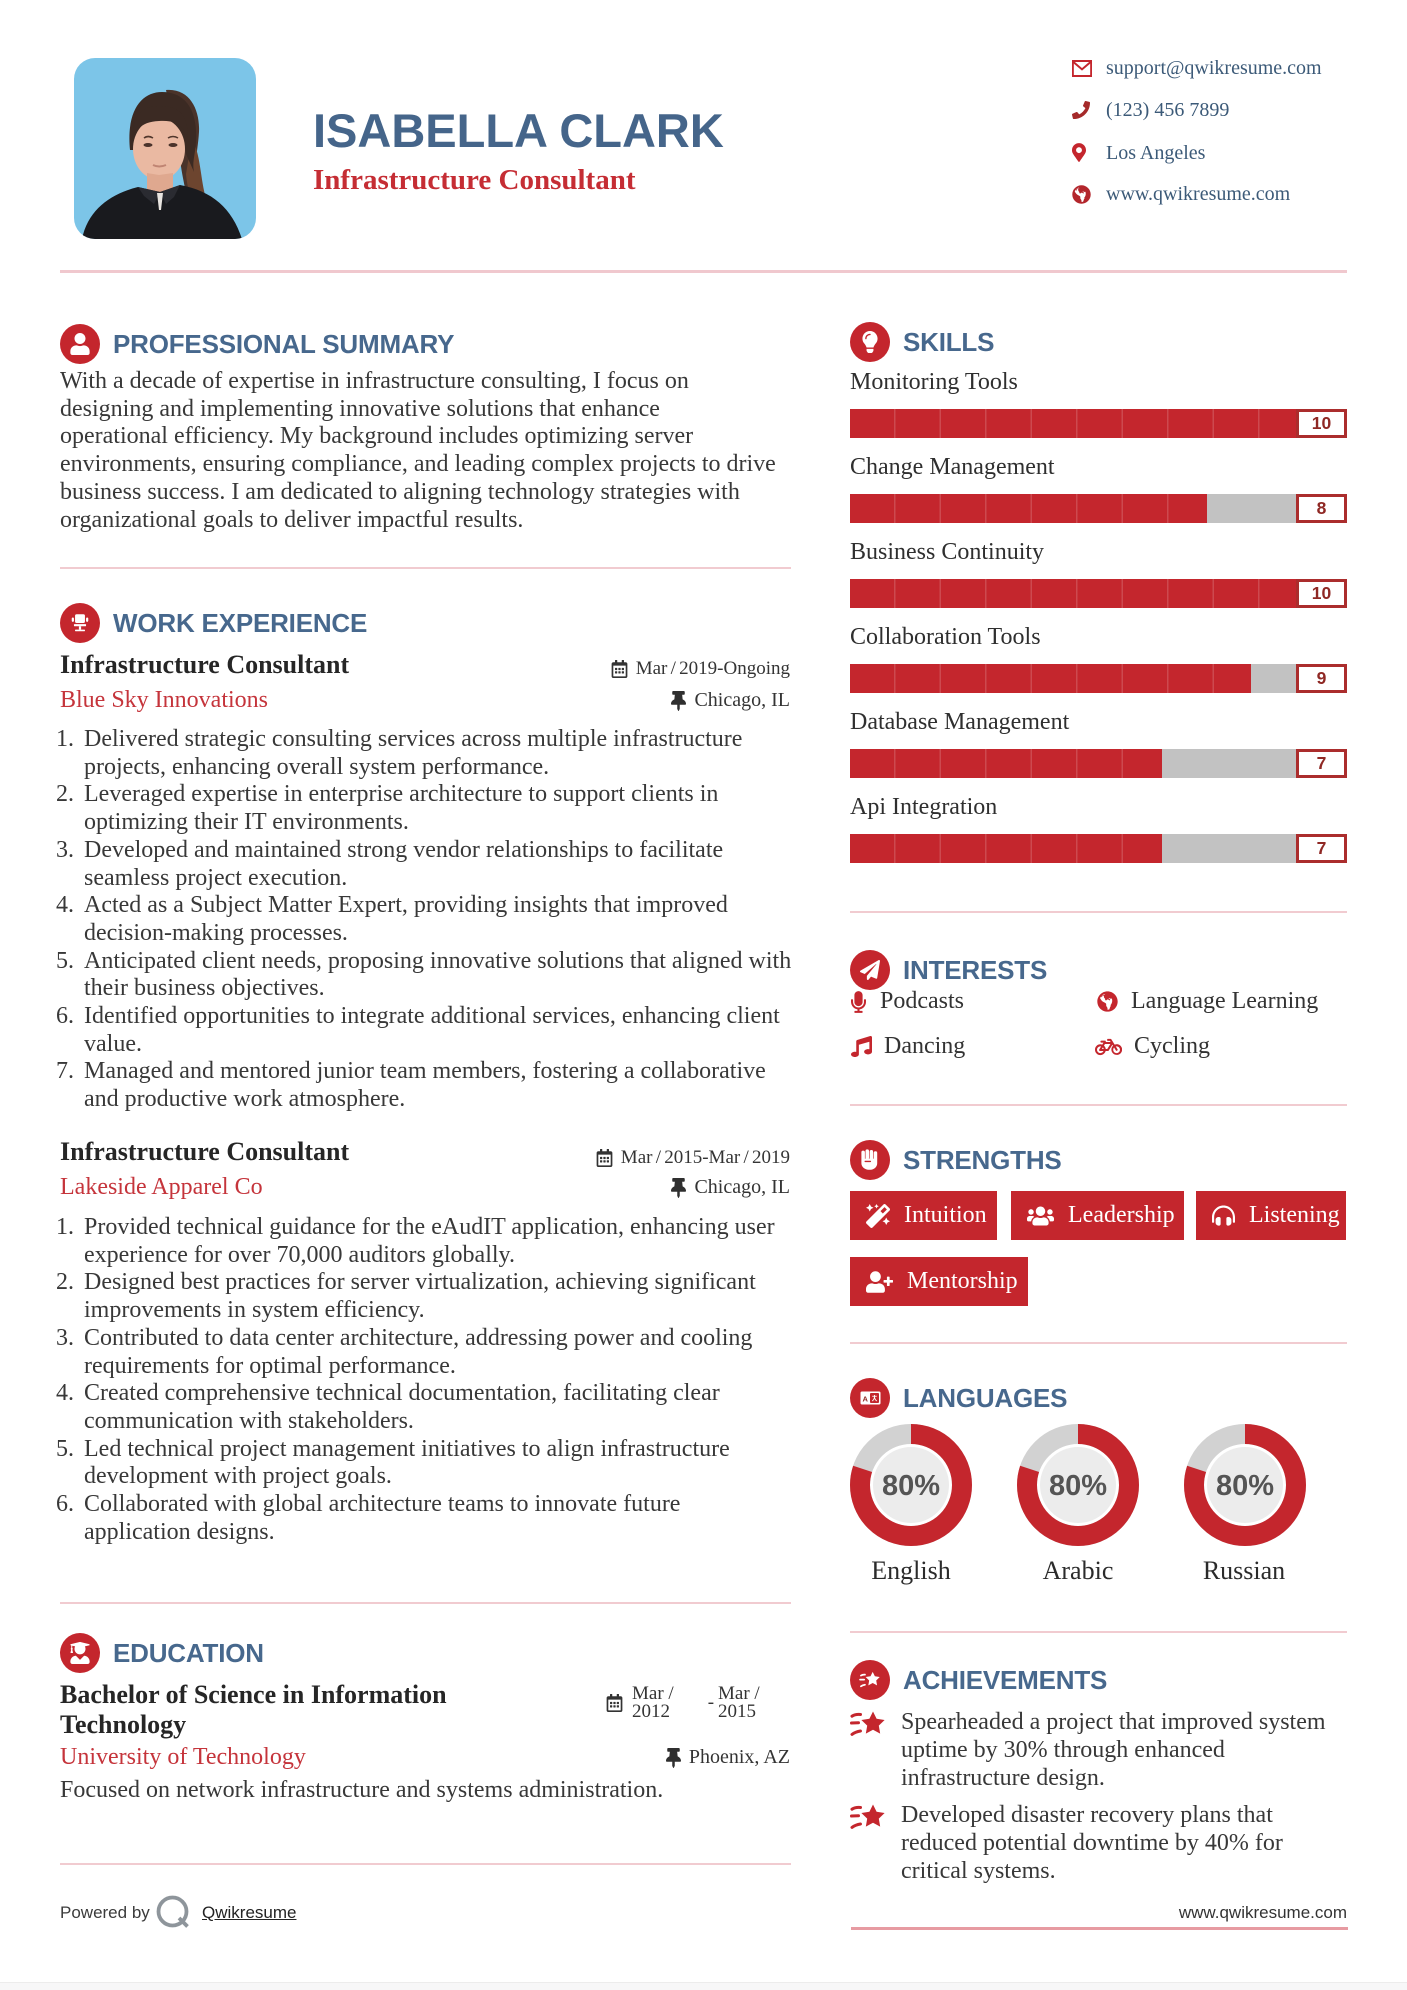 The width and height of the screenshot is (1407, 1990). I want to click on svg-text: A, so click(865, 1399).